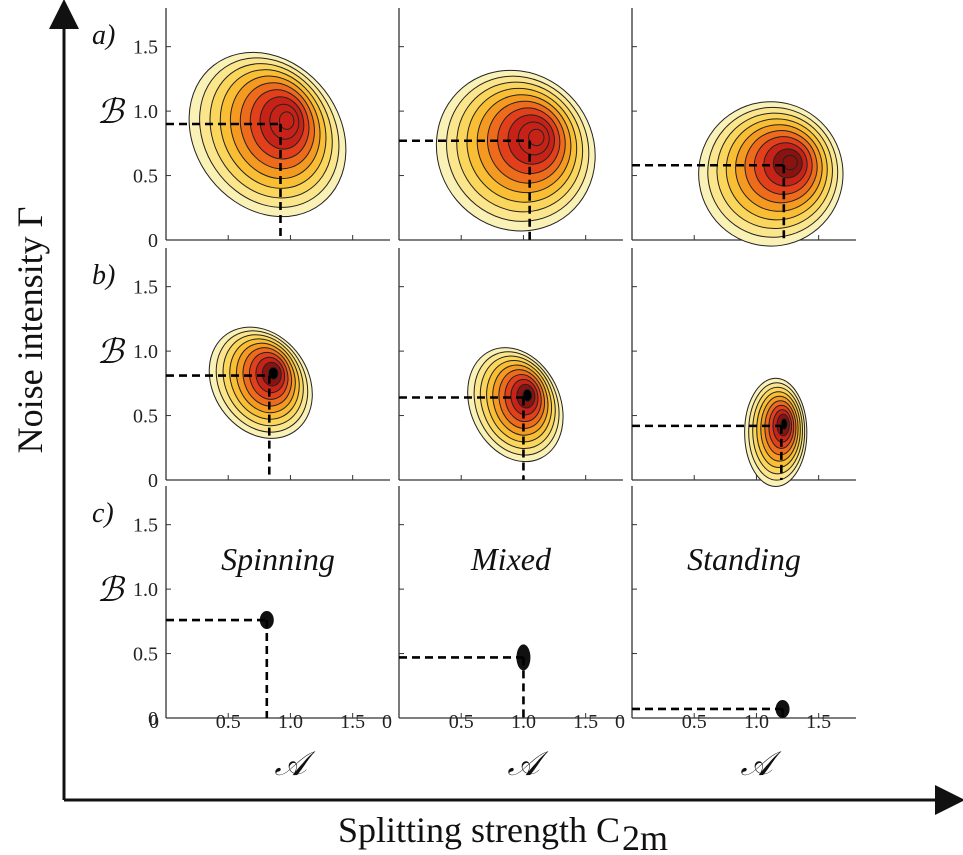 Image resolution: width=963 pixels, height=855 pixels. Describe the element at coordinates (278, 559) in the screenshot. I see `regime-label: Spinning` at that location.